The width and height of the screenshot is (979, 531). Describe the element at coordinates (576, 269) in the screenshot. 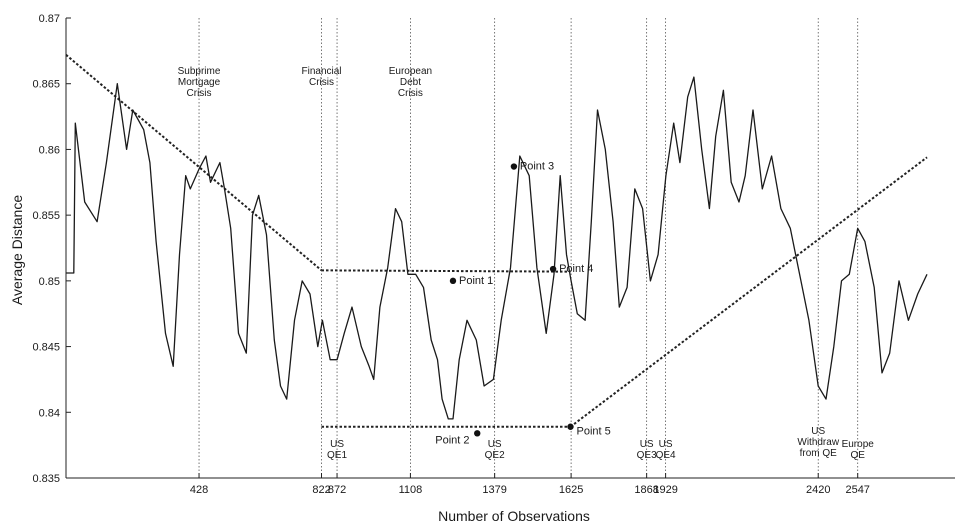

I see `point-label-4: Point 4` at that location.